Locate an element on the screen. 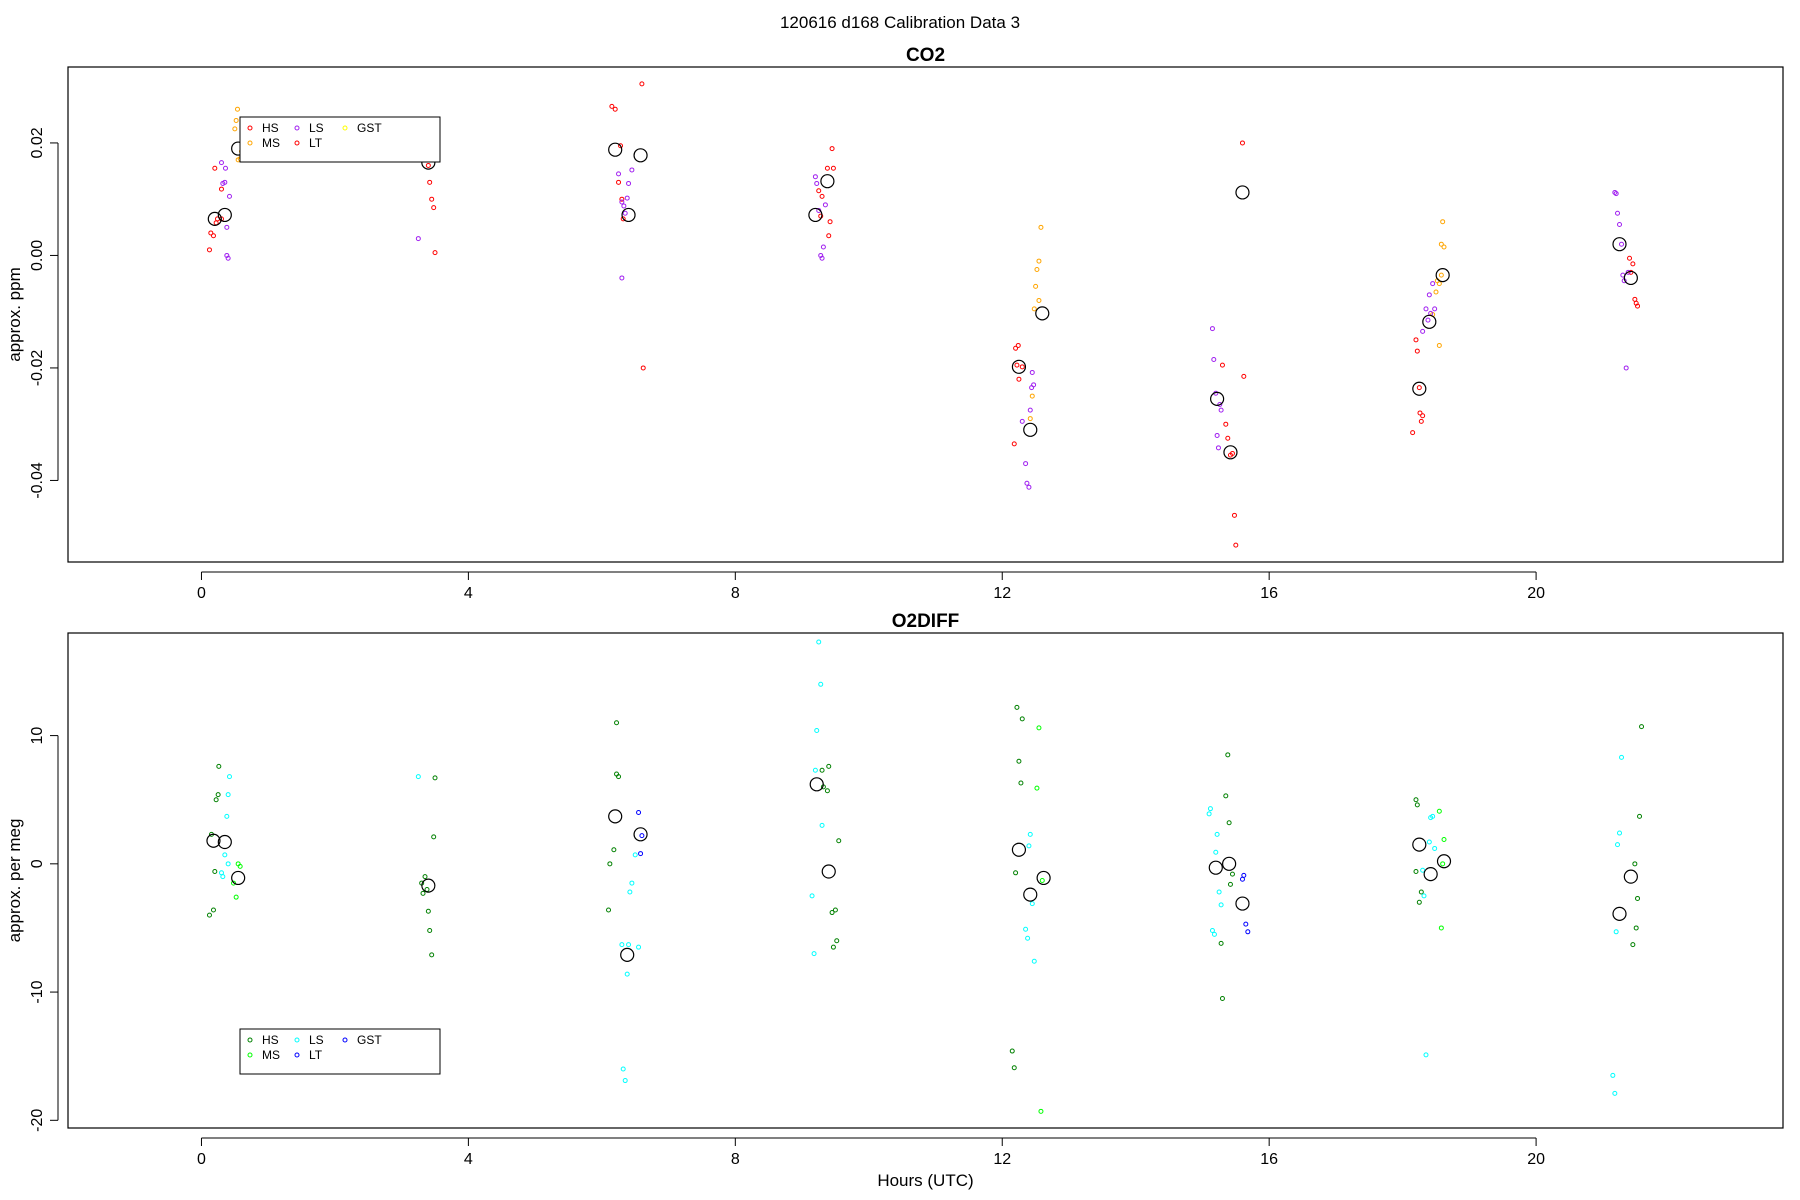  panel-title: CO2 is located at coordinates (925, 55).